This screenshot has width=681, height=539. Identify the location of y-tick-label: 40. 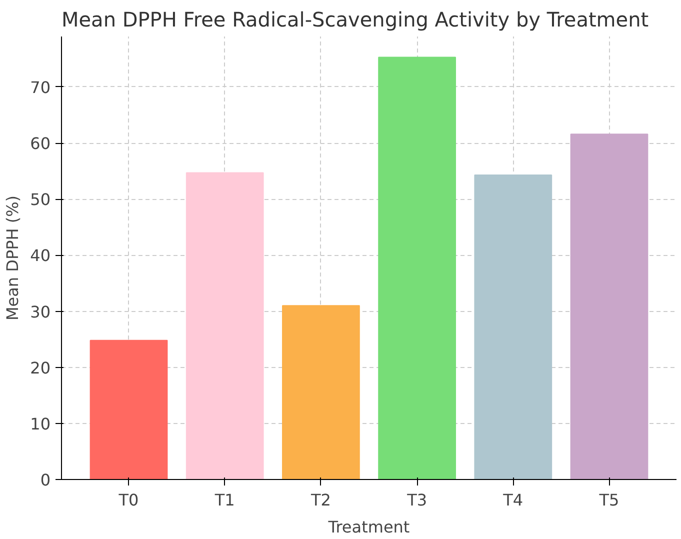
(40, 256).